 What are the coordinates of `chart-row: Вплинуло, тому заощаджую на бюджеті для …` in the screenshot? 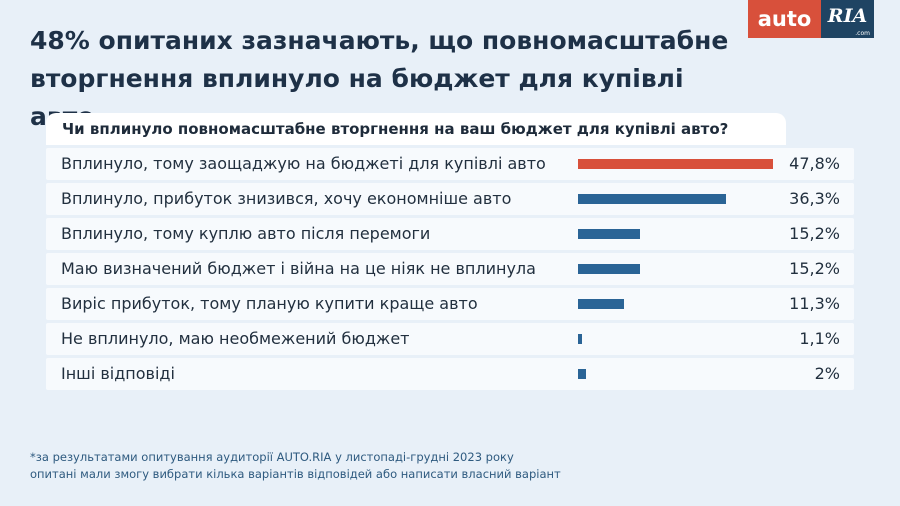 It's located at (450, 164).